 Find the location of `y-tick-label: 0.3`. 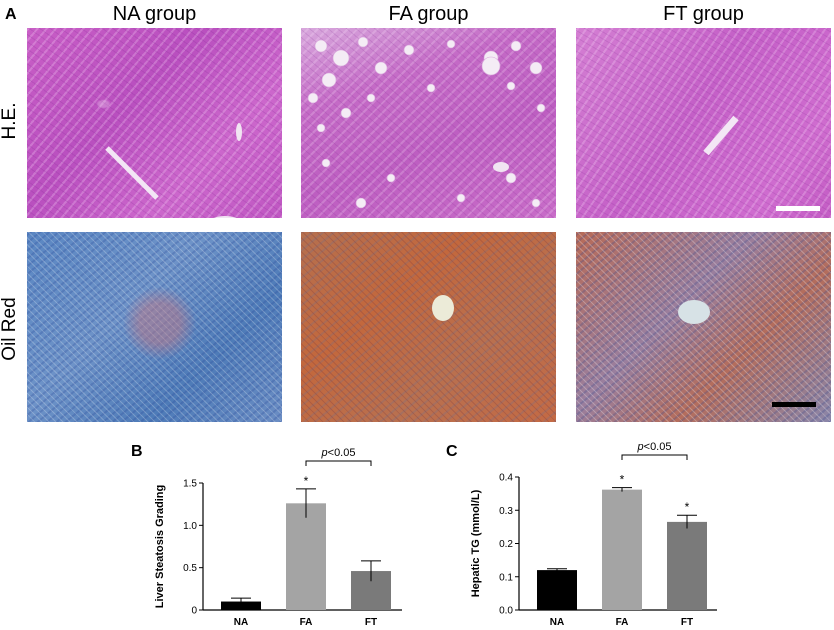

y-tick-label: 0.3 is located at coordinates (506, 511).